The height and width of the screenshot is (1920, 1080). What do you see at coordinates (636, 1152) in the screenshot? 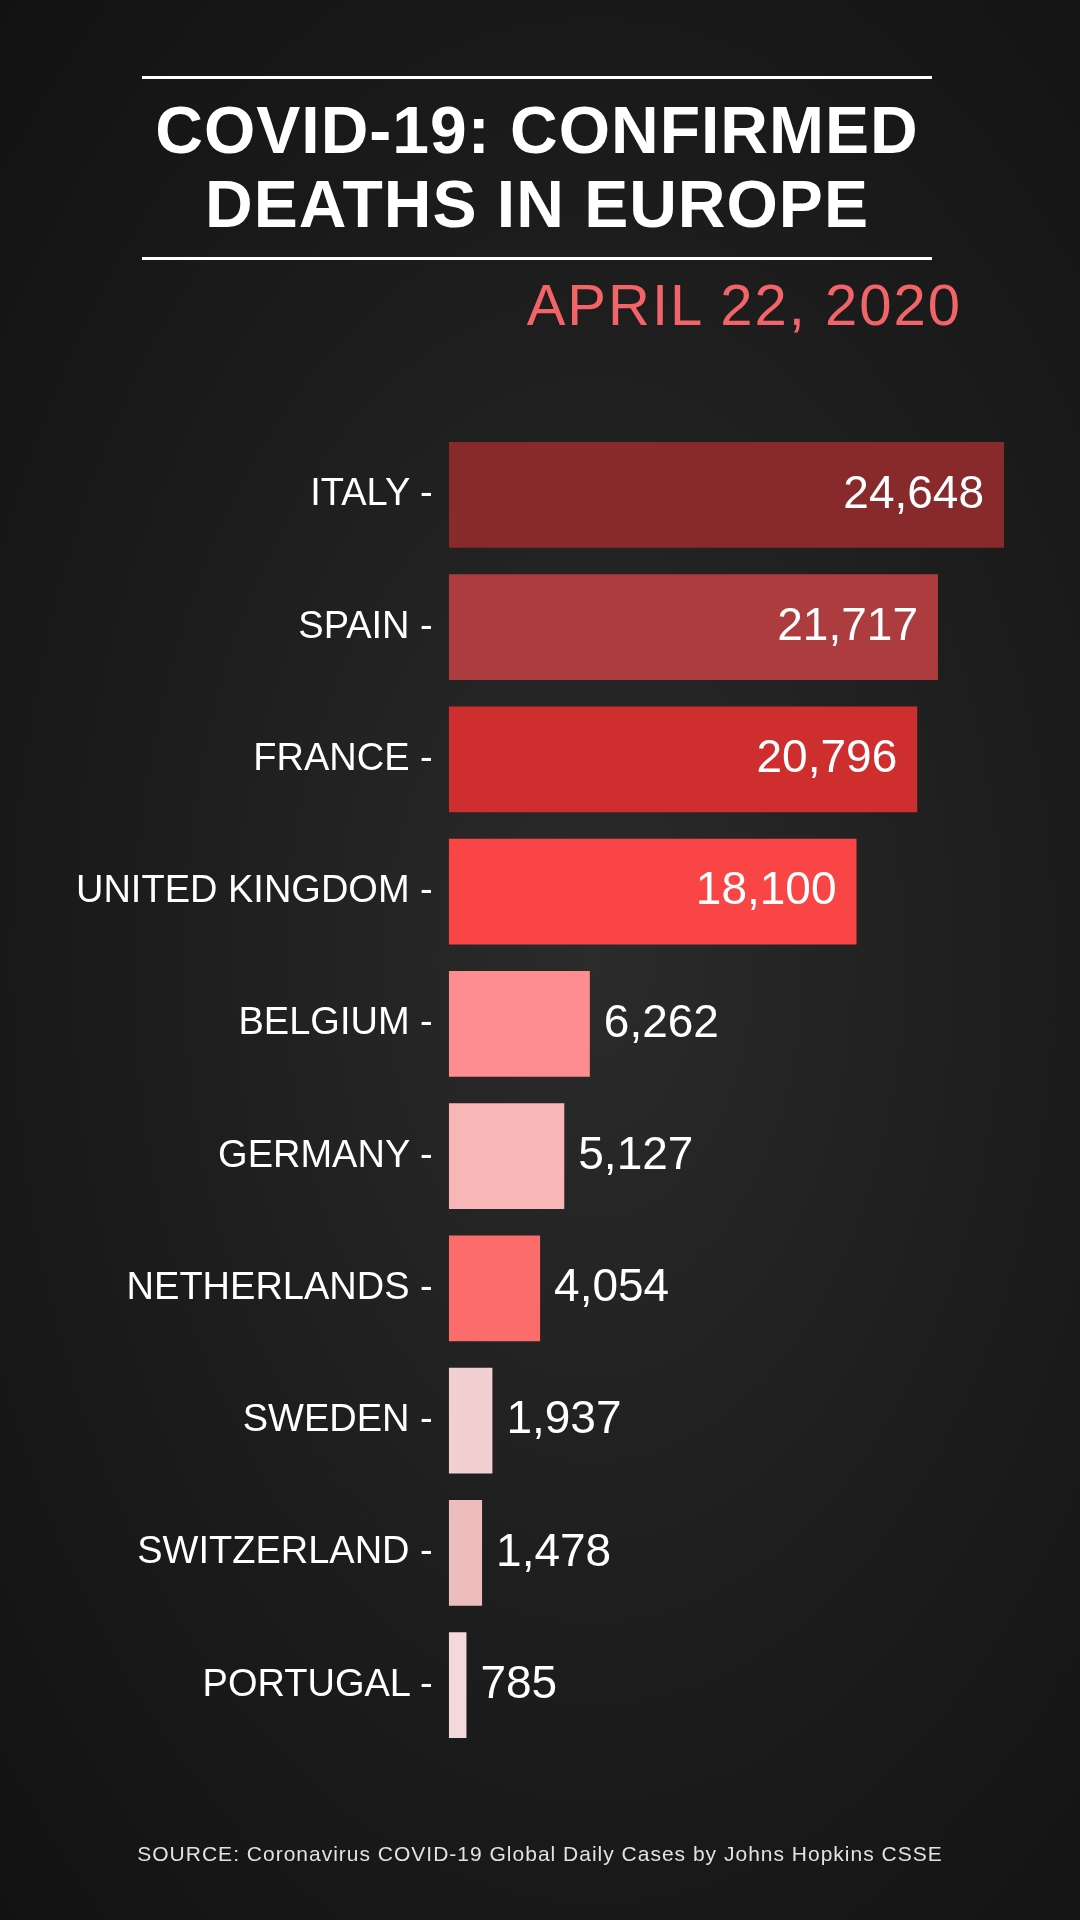
I see `data-label: 5,127` at bounding box center [636, 1152].